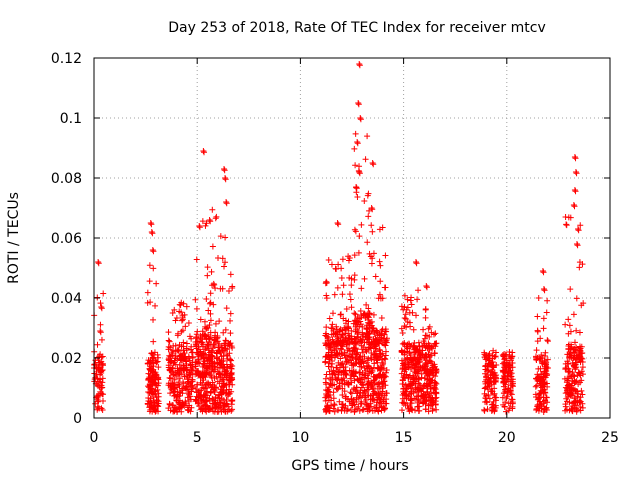  I want to click on y-tick-label: 0.1, so click(71, 119).